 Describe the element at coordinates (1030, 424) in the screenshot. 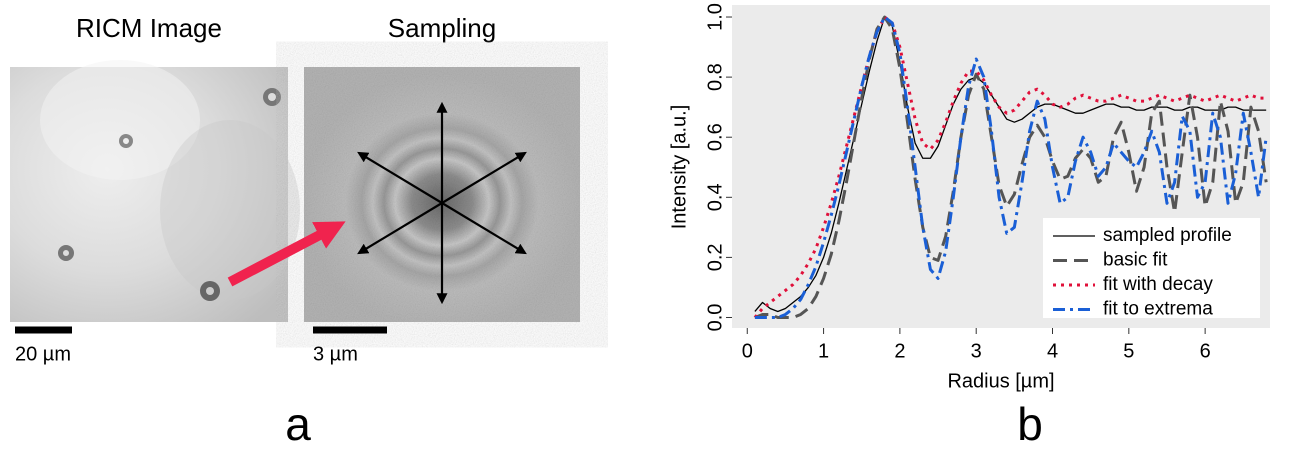

I see `panel-label: b` at that location.